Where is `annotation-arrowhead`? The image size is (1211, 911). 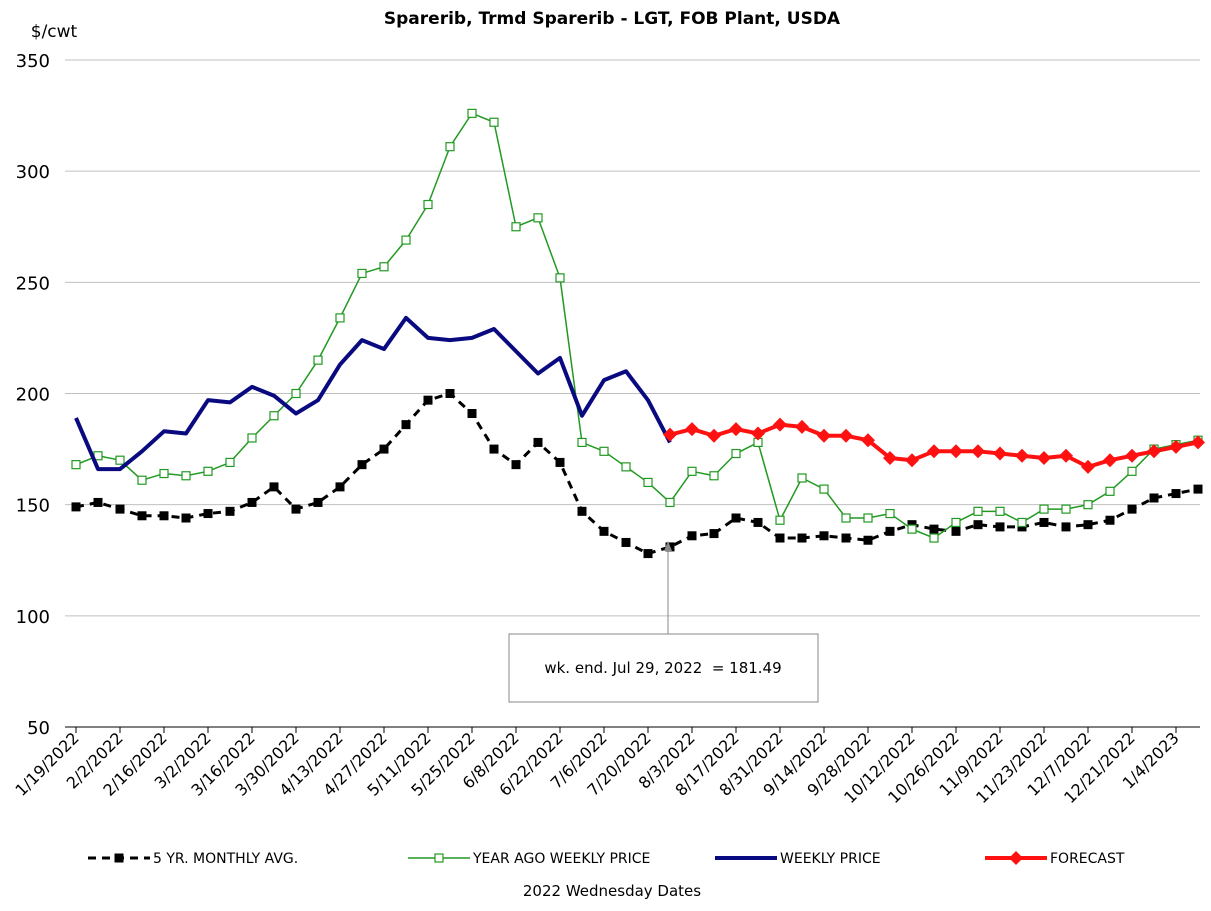
annotation-arrowhead is located at coordinates (668, 546).